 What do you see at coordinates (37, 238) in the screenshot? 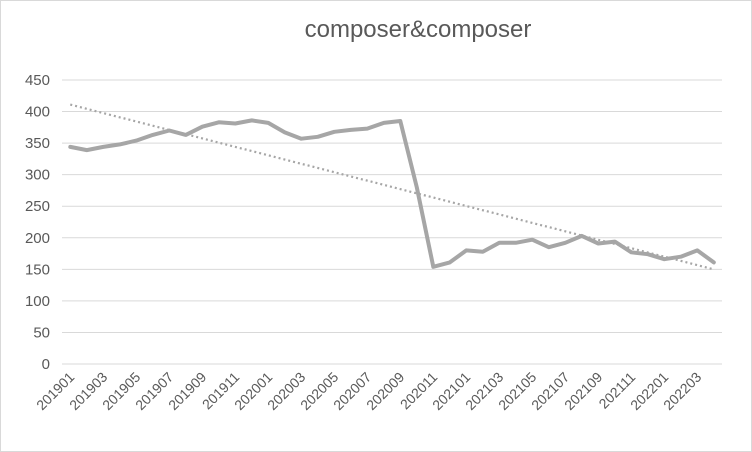
I see `y-tick-label: 200` at bounding box center [37, 238].